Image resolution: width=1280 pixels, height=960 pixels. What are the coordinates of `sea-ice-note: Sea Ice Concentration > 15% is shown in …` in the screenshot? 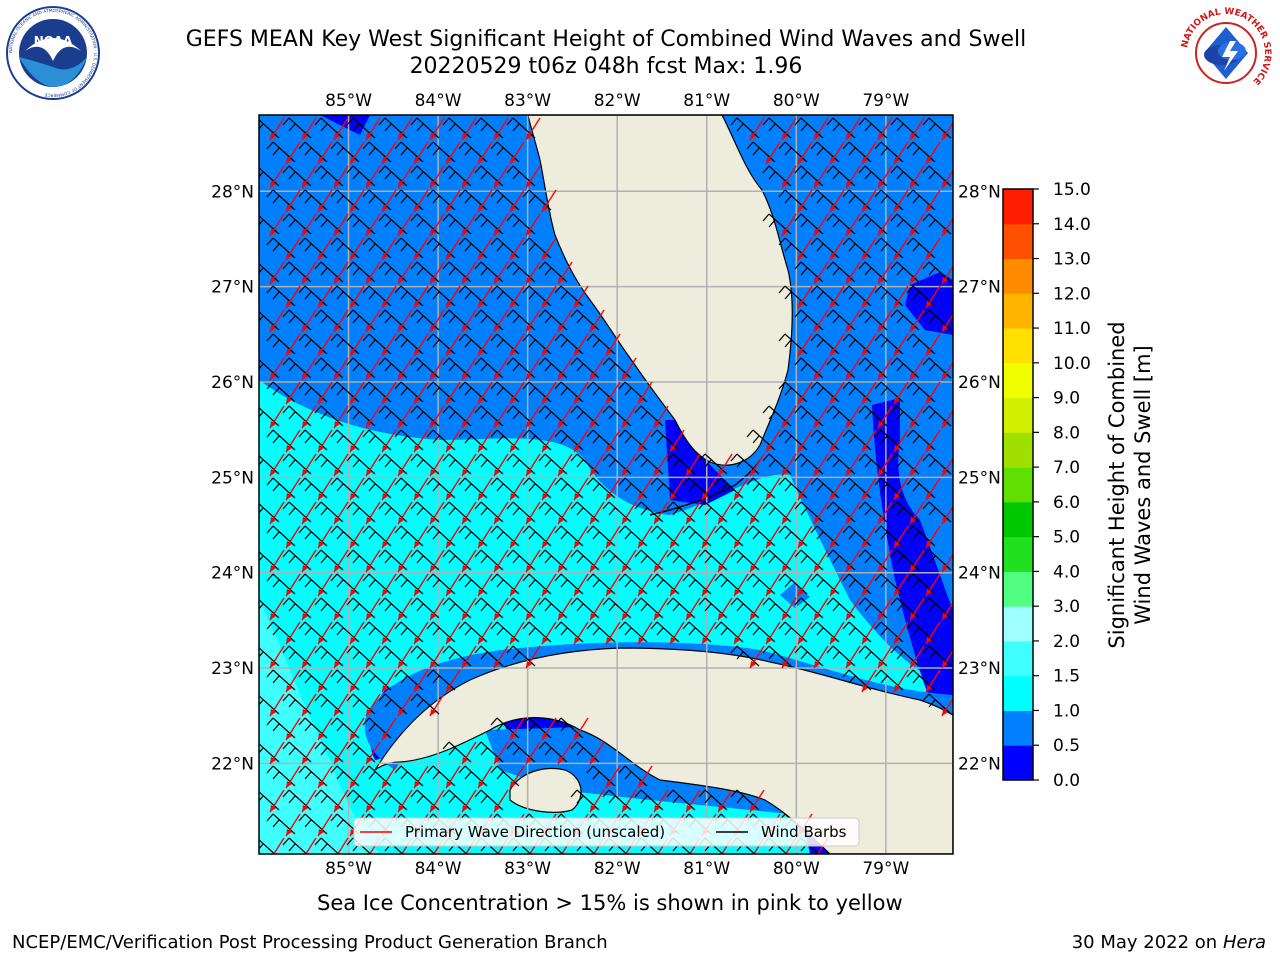 It's located at (610, 903).